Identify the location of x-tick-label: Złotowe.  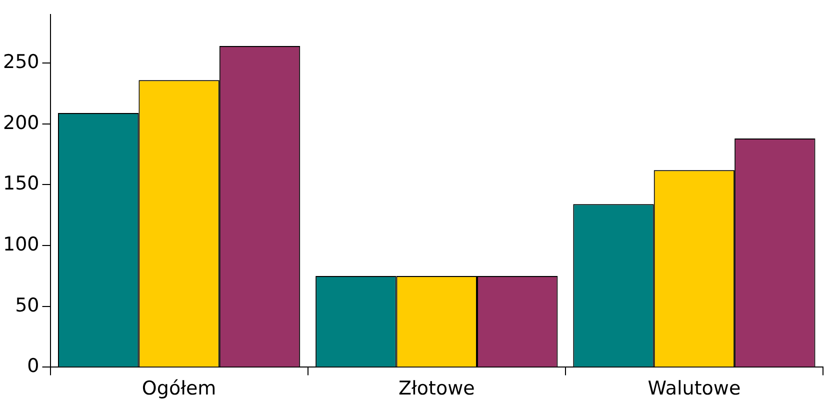
(436, 389).